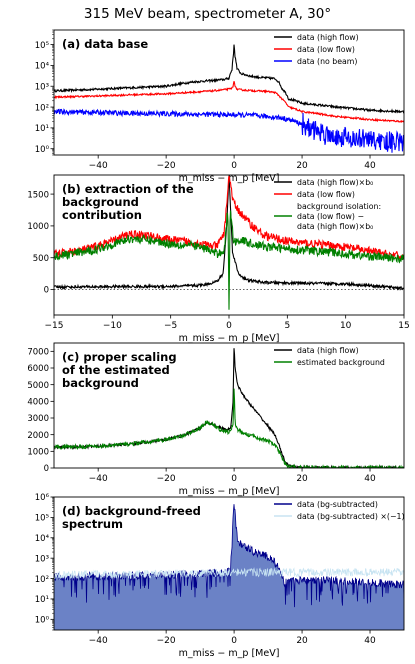  Describe the element at coordinates (403, 326) in the screenshot. I see `x-tick-label: 15` at that location.